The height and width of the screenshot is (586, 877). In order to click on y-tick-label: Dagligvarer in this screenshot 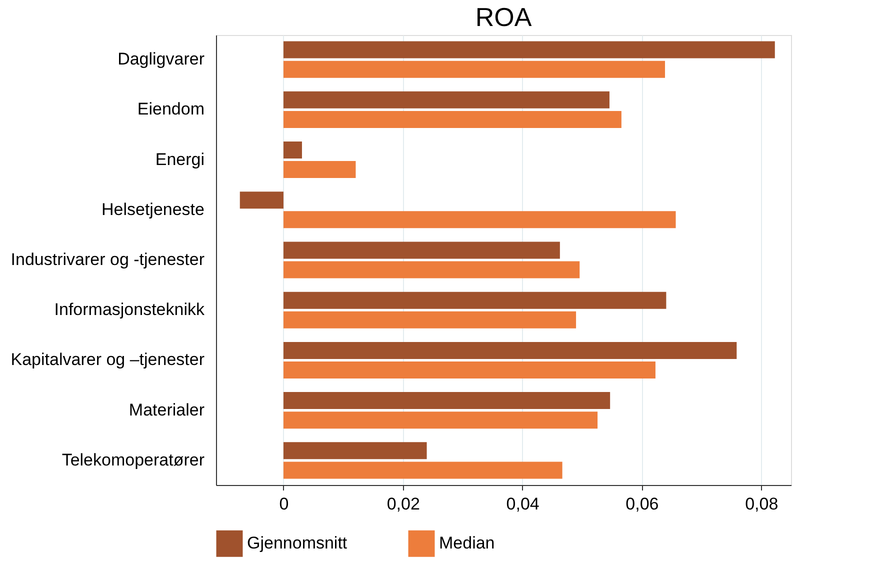, I will do `click(161, 59)`.